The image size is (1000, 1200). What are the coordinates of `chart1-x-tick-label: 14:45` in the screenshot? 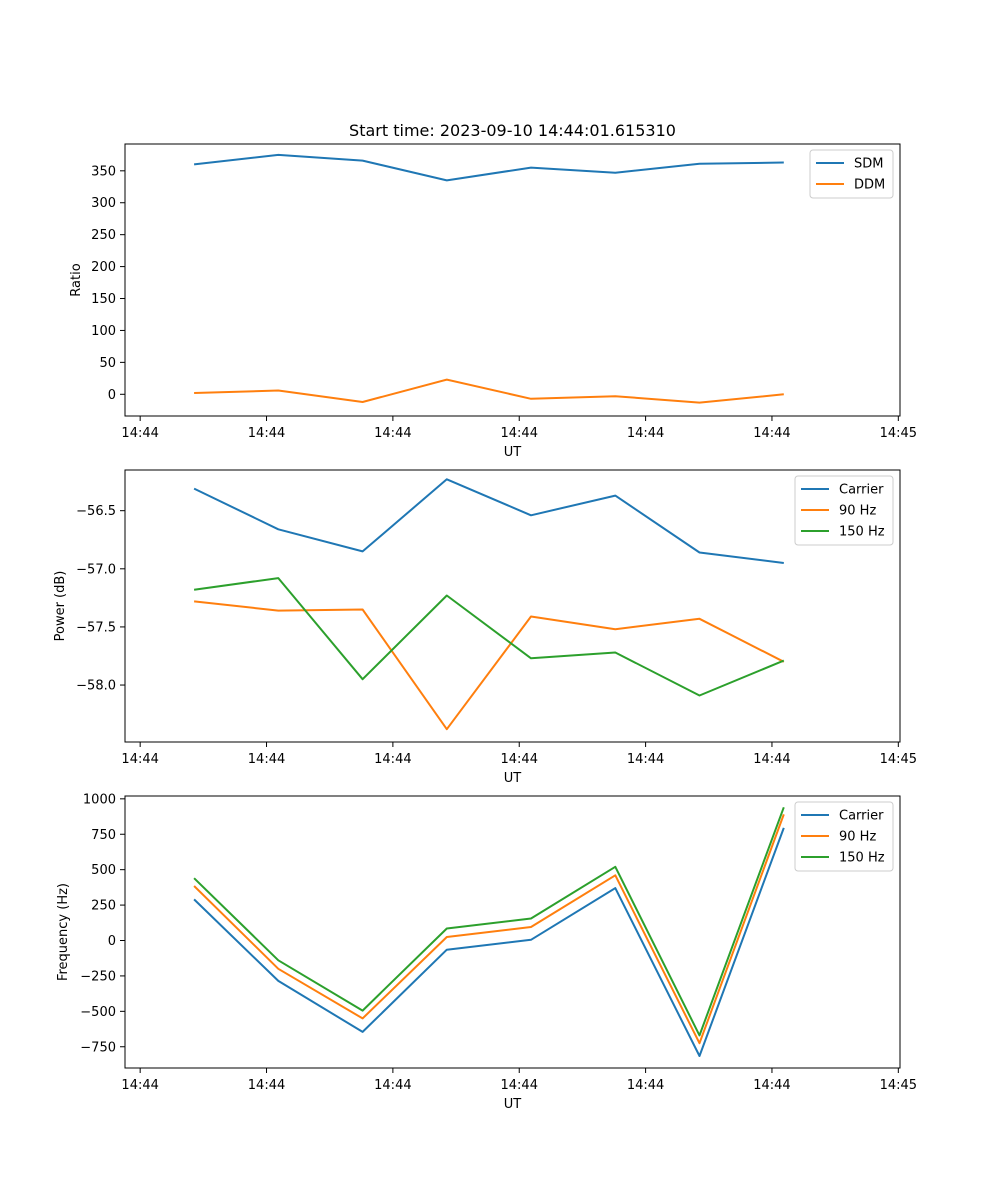 It's located at (898, 759).